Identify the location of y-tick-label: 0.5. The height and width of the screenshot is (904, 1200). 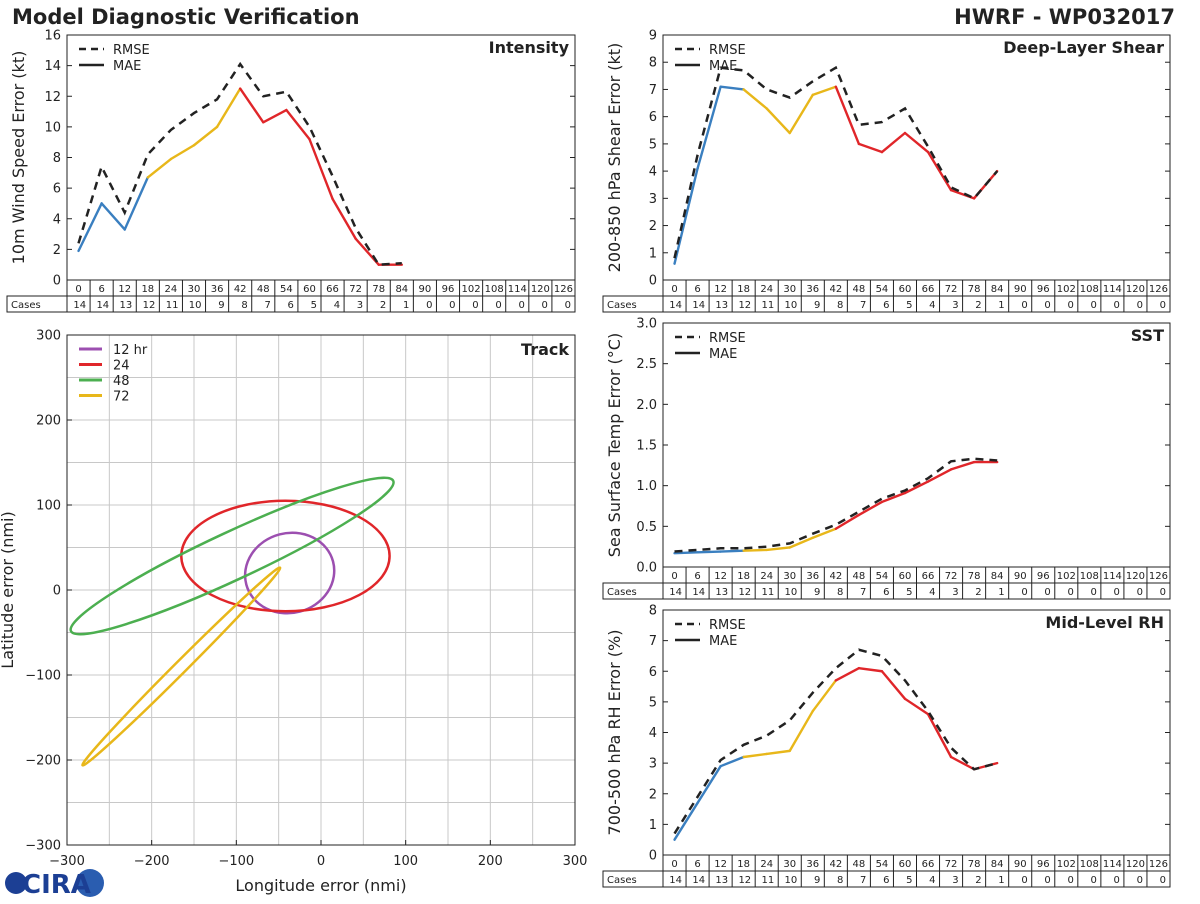
(646, 527).